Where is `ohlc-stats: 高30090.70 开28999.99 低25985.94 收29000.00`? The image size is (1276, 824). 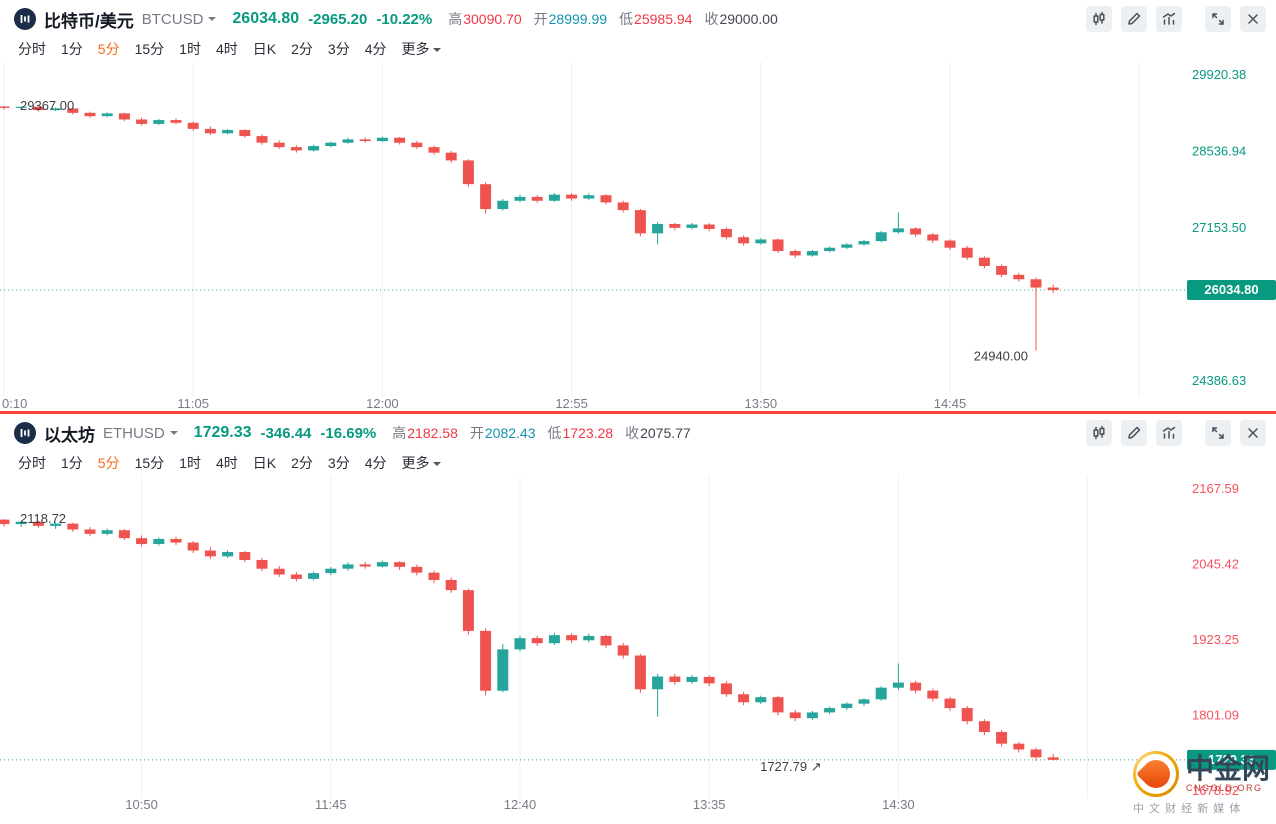 ohlc-stats: 高30090.70 开28999.99 低25985.94 收29000.00 is located at coordinates (613, 19).